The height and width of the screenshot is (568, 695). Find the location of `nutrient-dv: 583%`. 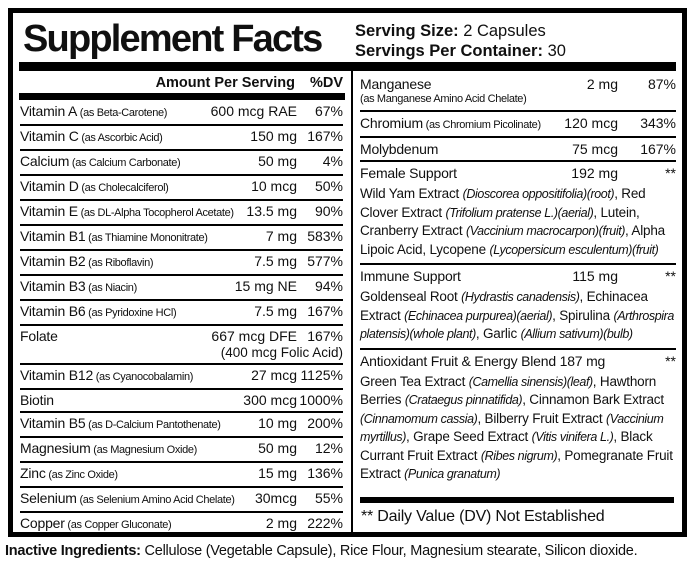

nutrient-dv: 583% is located at coordinates (325, 236).